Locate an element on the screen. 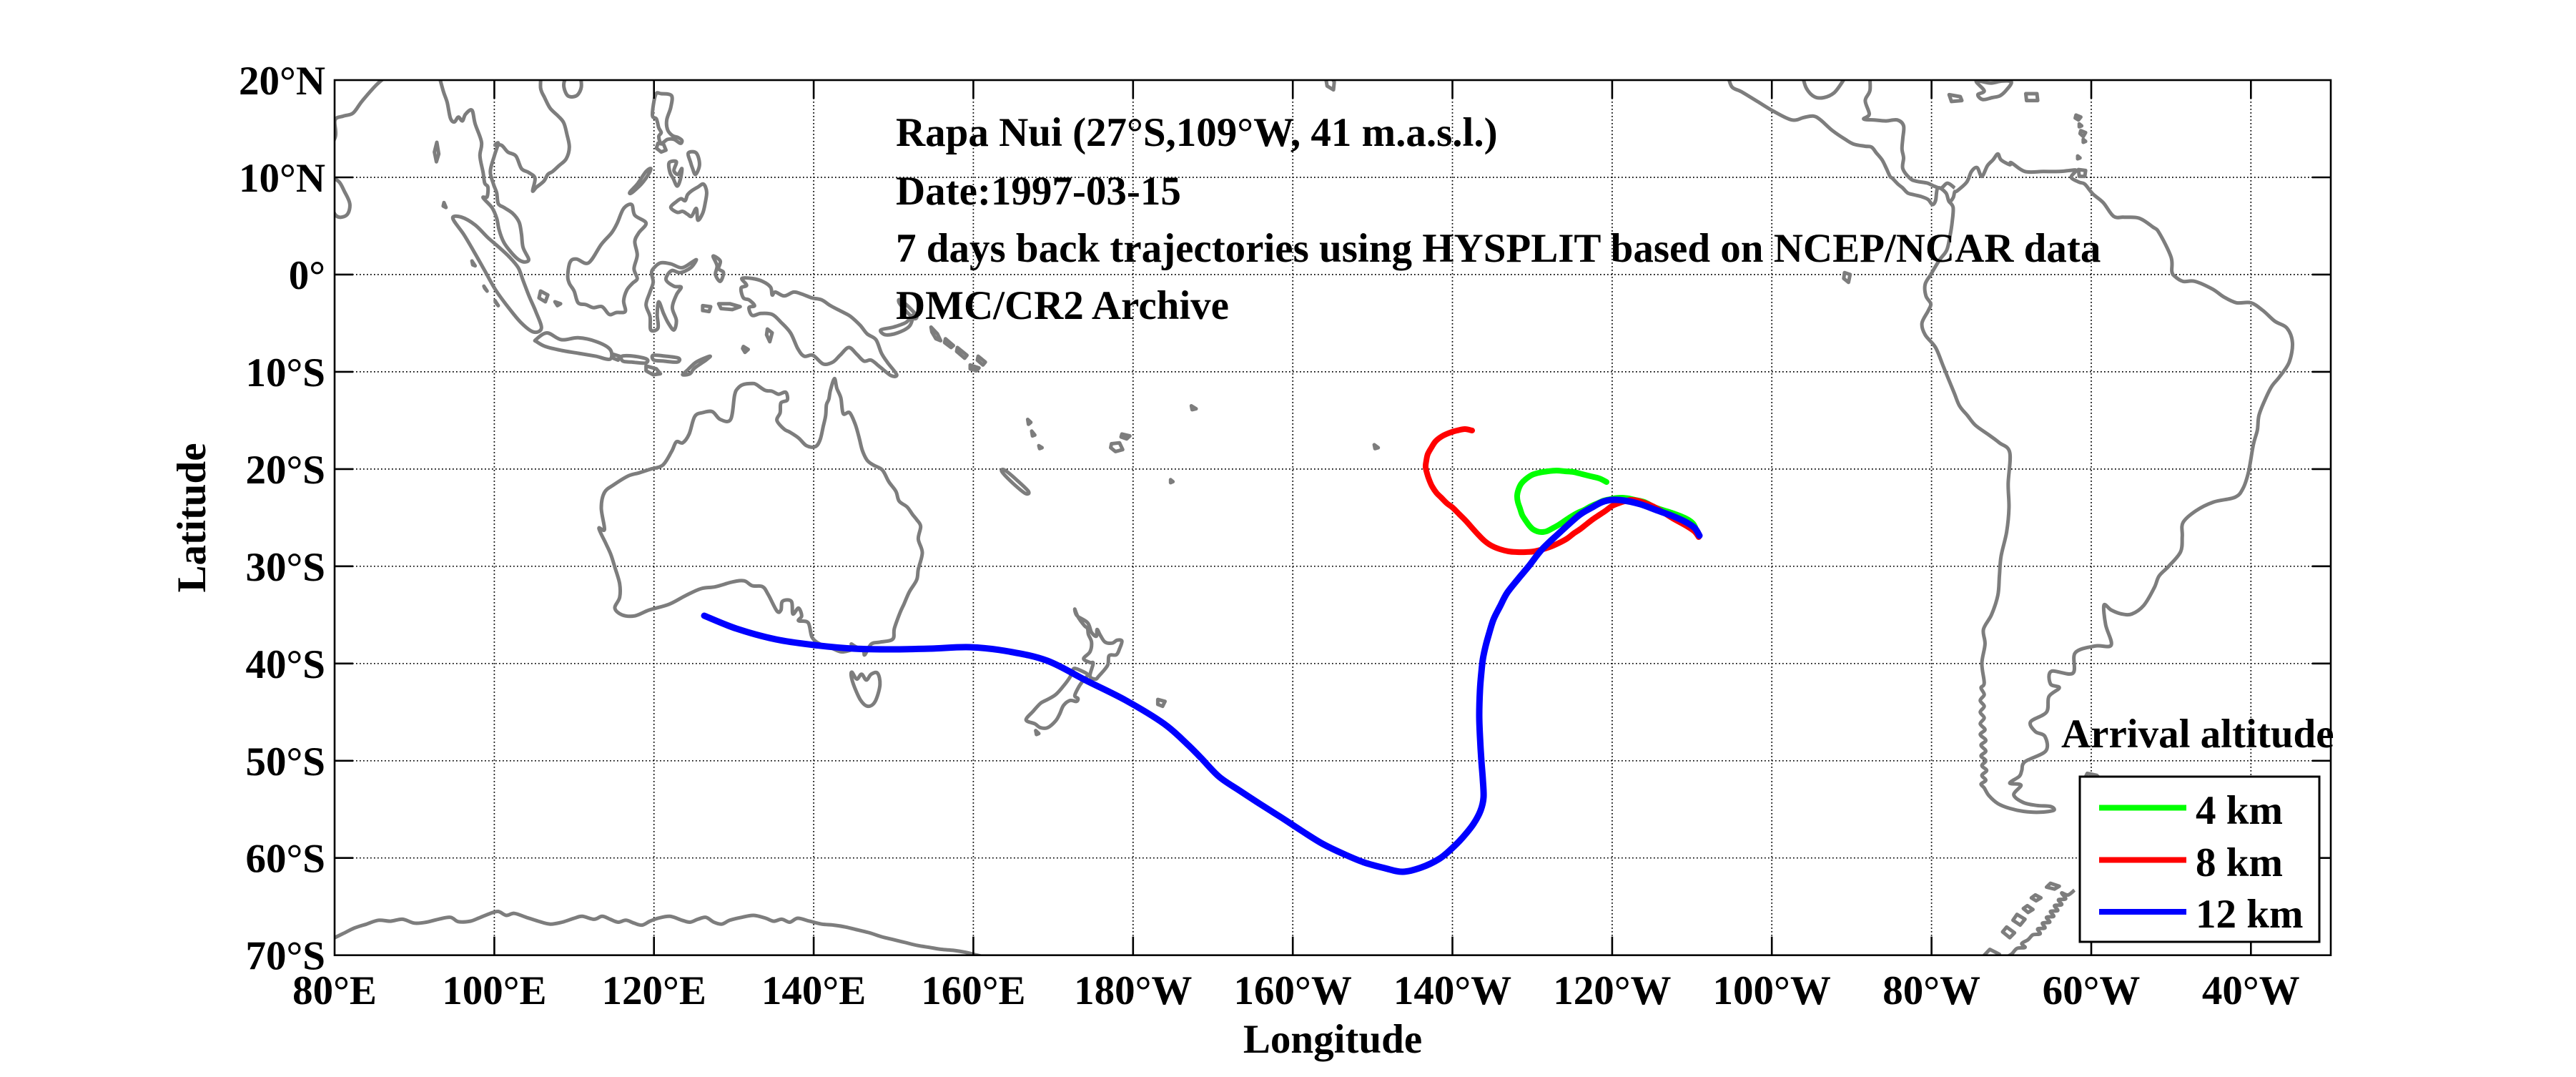 Image resolution: width=2576 pixels, height=1077 pixels. svg-text: 10°S is located at coordinates (286, 372).